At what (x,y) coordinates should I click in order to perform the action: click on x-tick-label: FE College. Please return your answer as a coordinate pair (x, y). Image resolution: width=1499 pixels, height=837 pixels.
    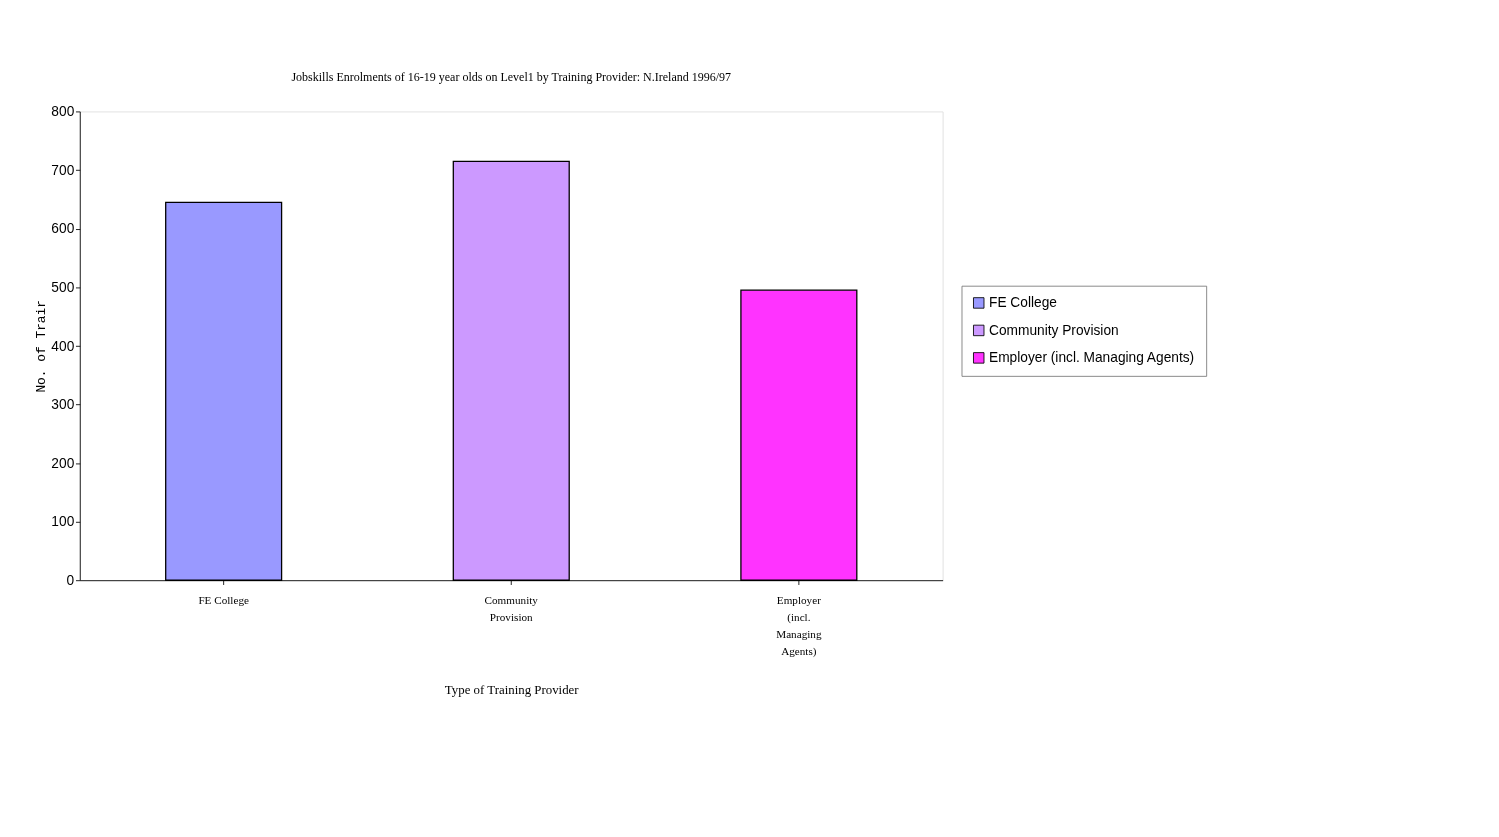
    Looking at the image, I should click on (223, 599).